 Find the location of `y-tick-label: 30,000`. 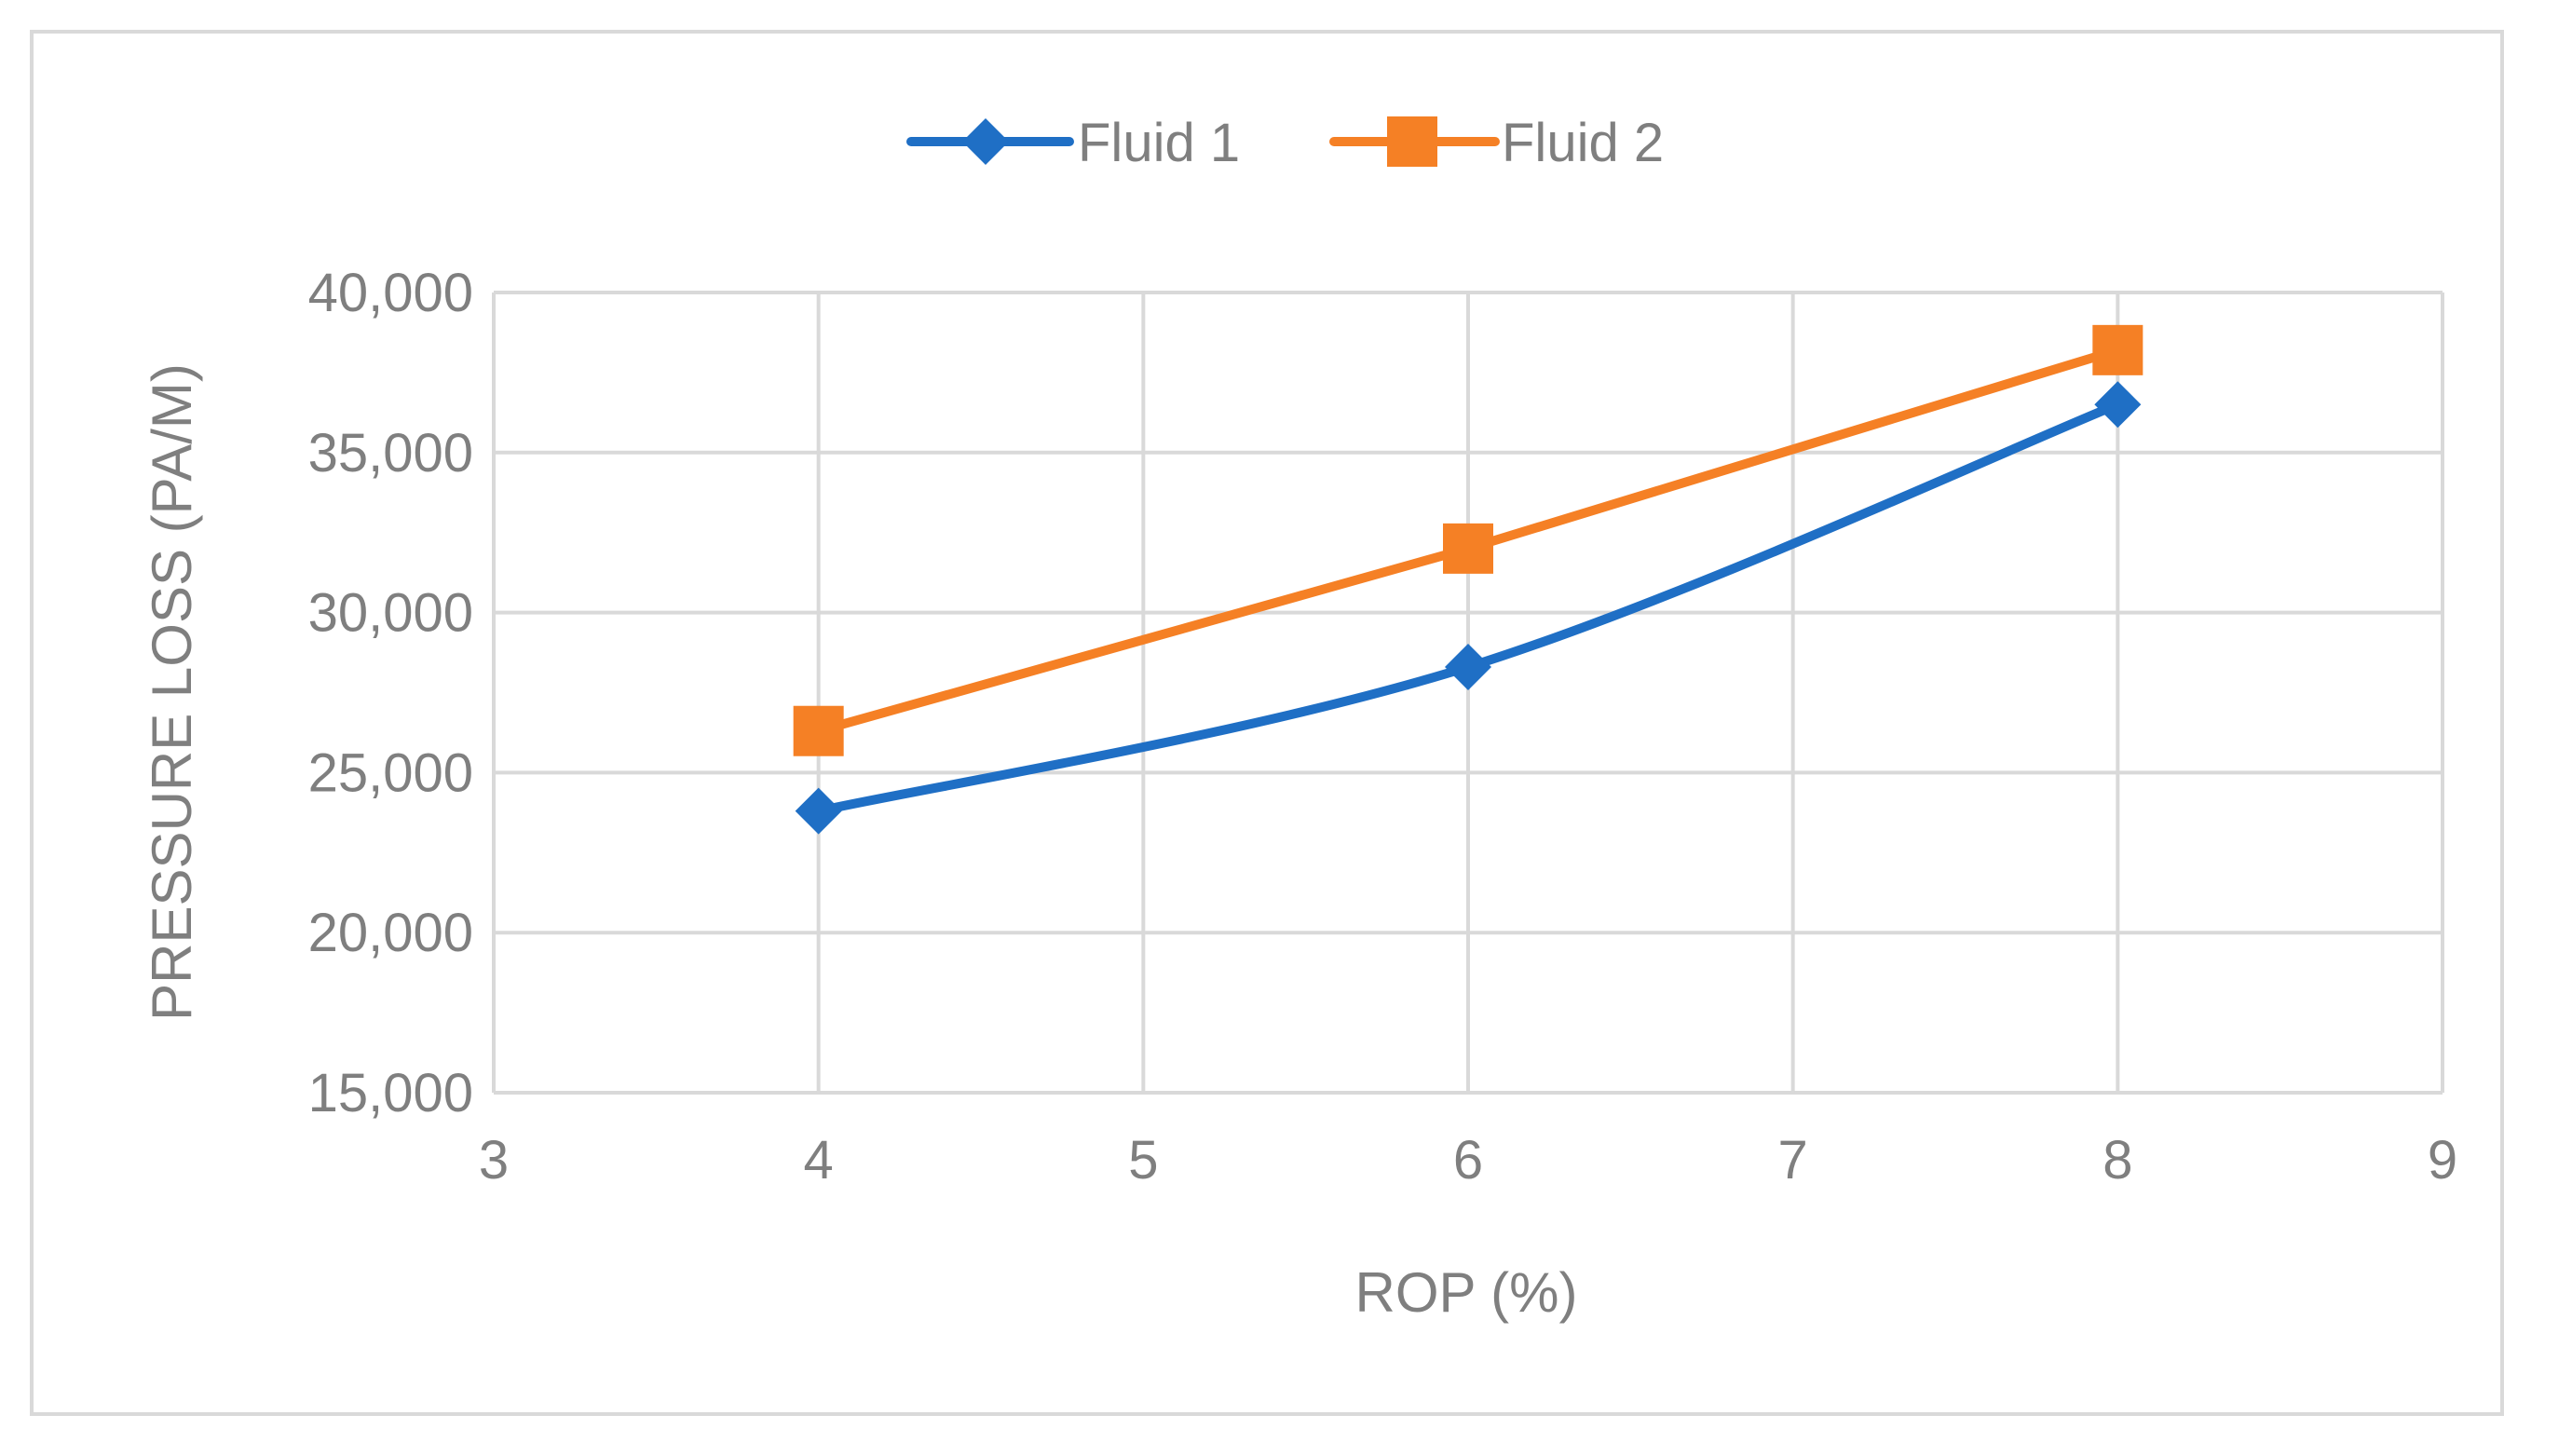

y-tick-label: 30,000 is located at coordinates (390, 613).